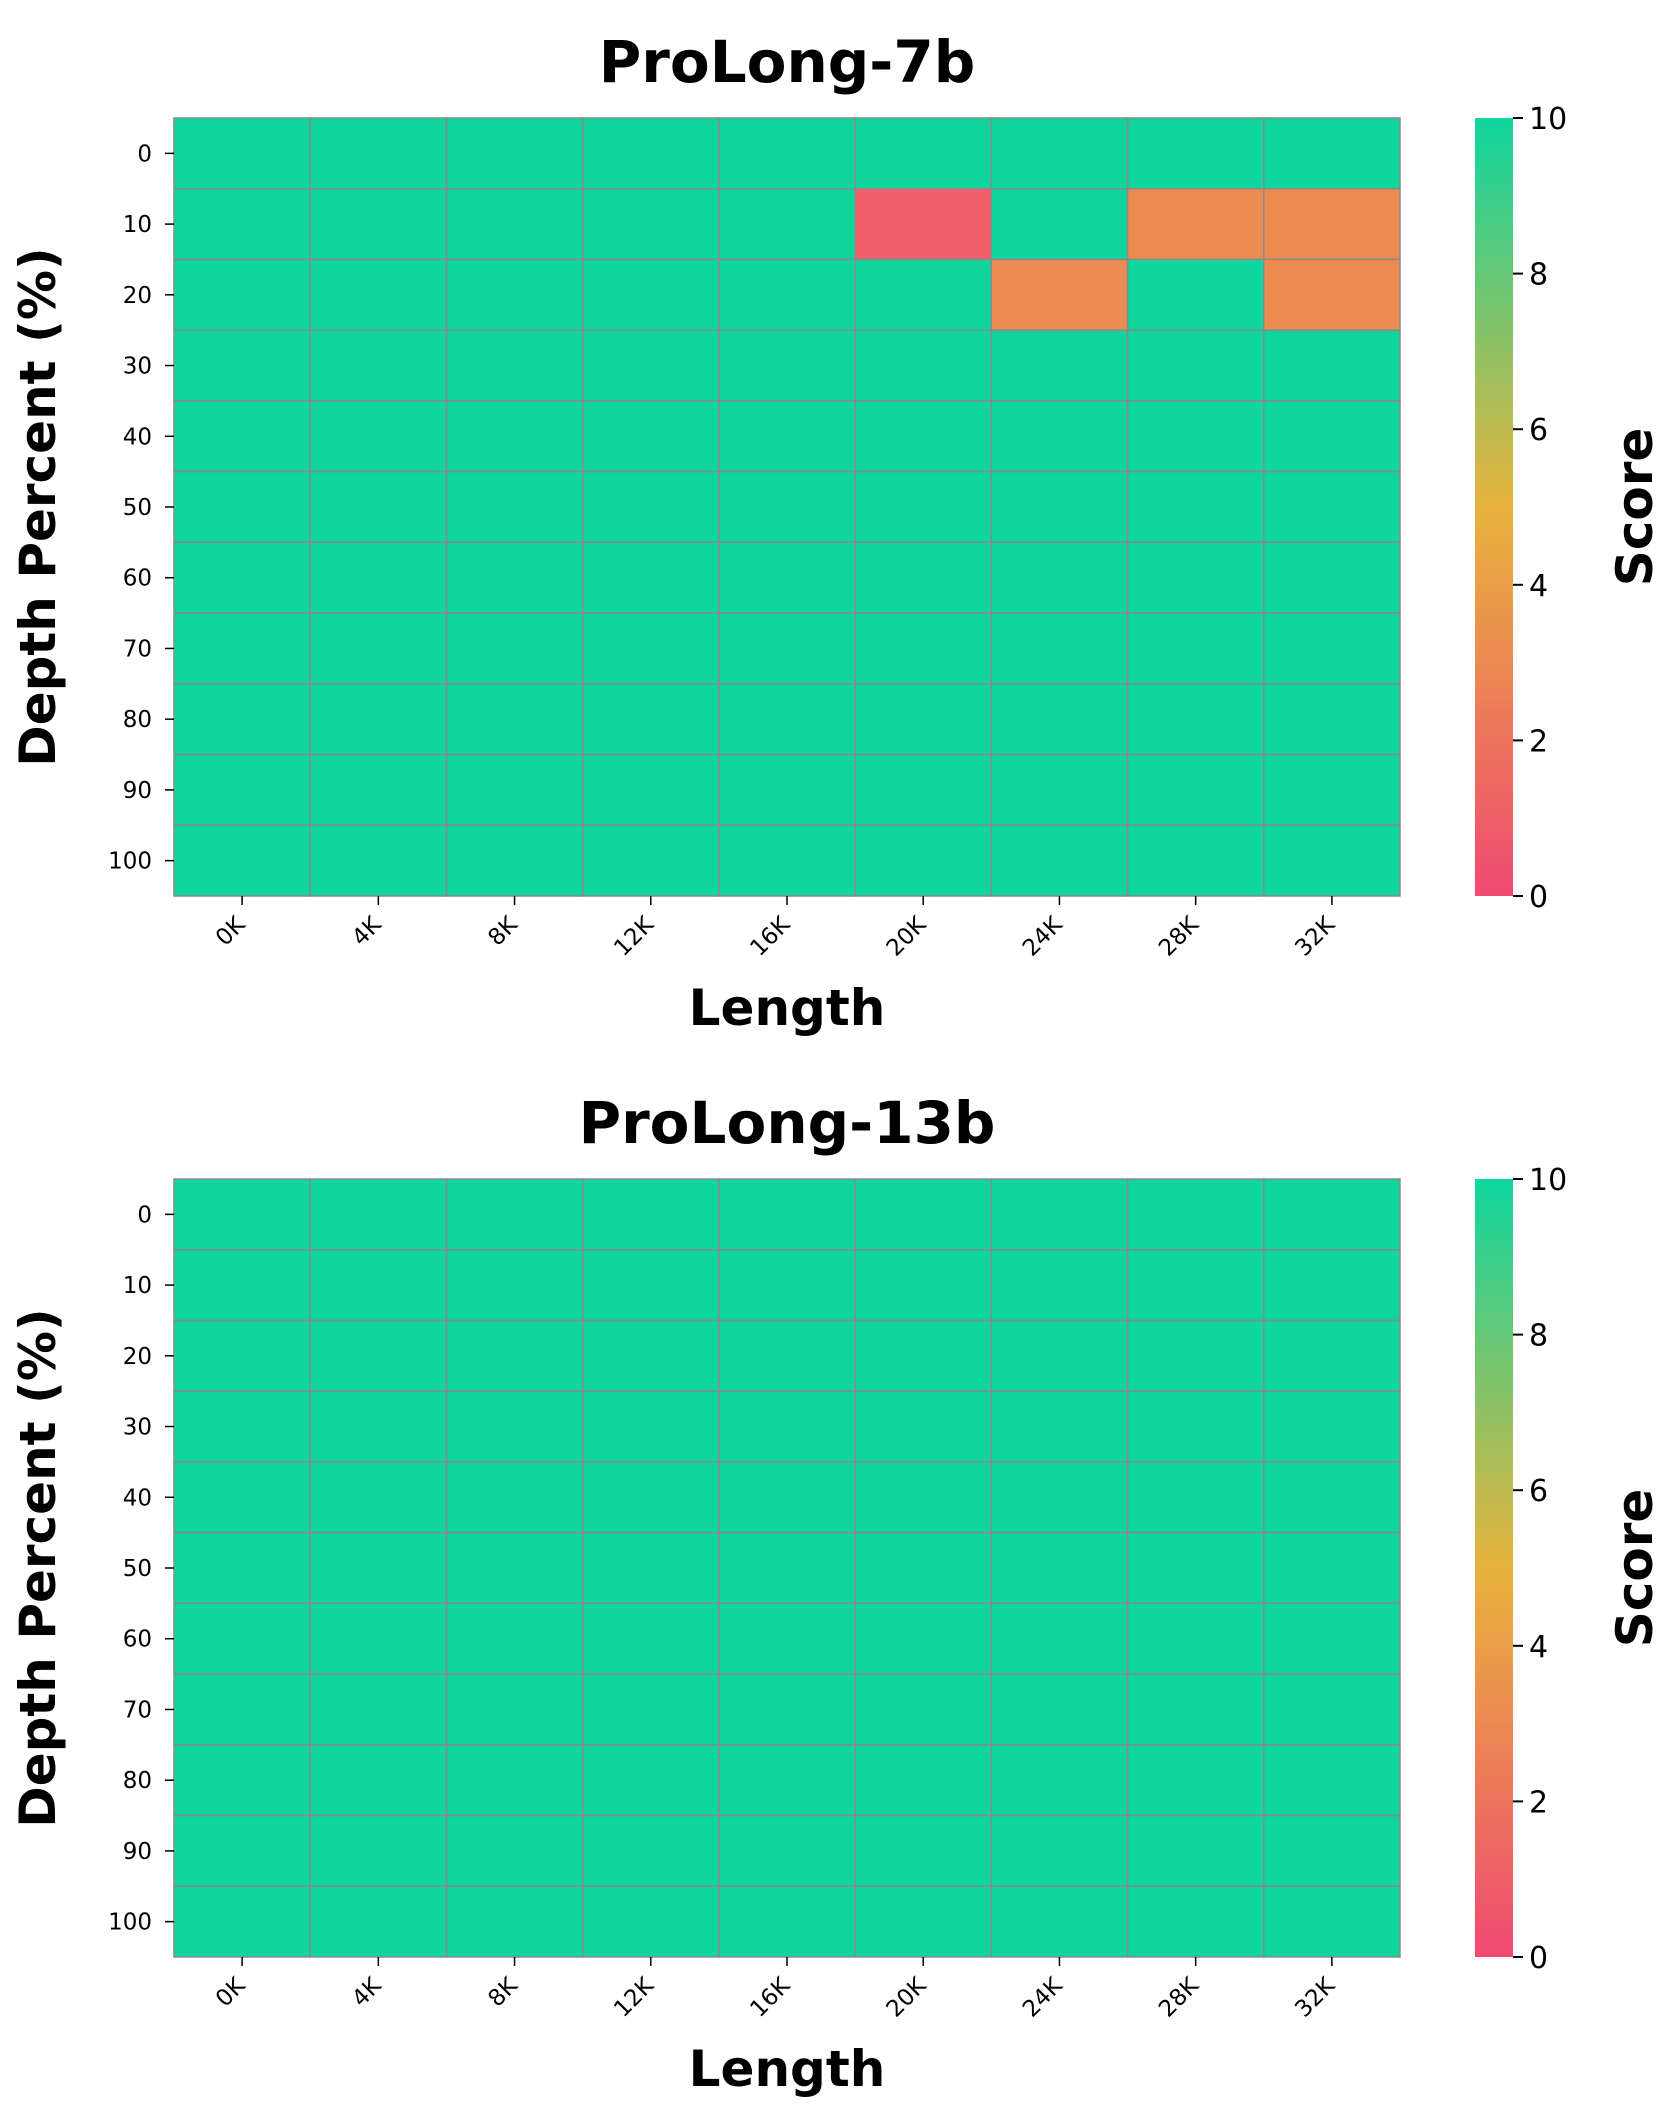  I want to click on x-axis-label: Length, so click(787, 1008).